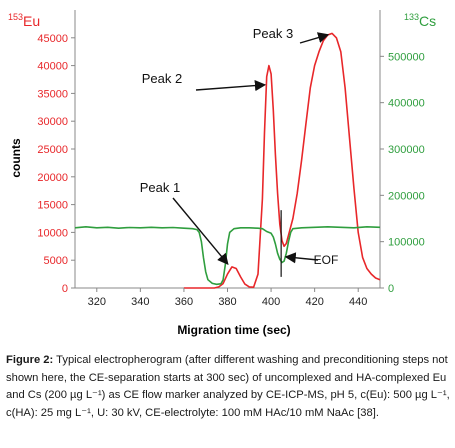  I want to click on annotation-label: EOF, so click(326, 260).